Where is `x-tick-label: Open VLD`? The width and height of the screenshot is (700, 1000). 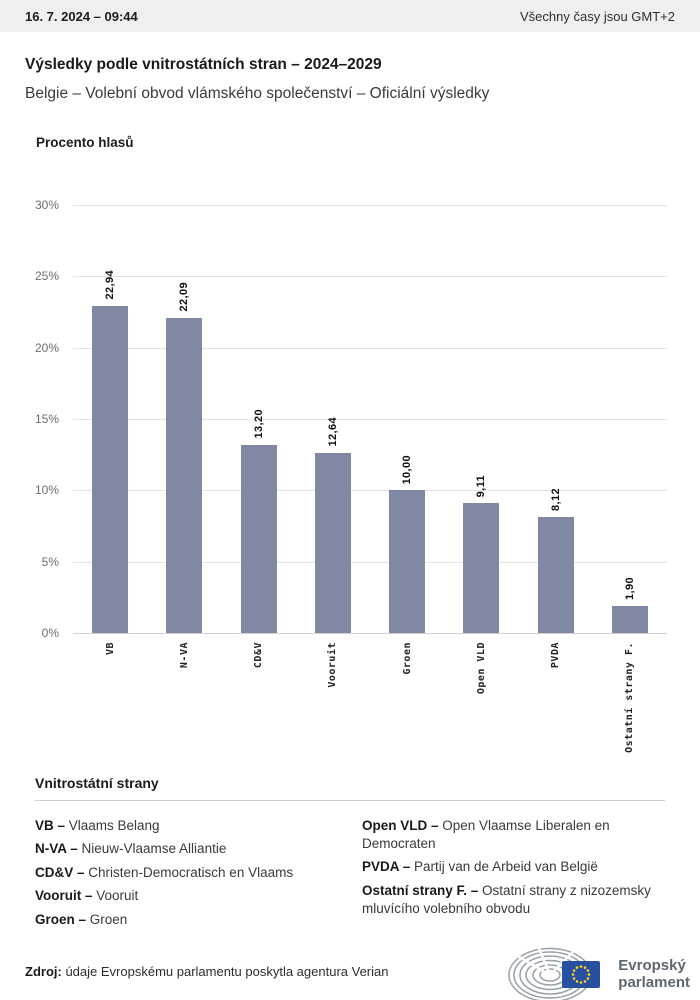
x-tick-label: Open VLD is located at coordinates (481, 668).